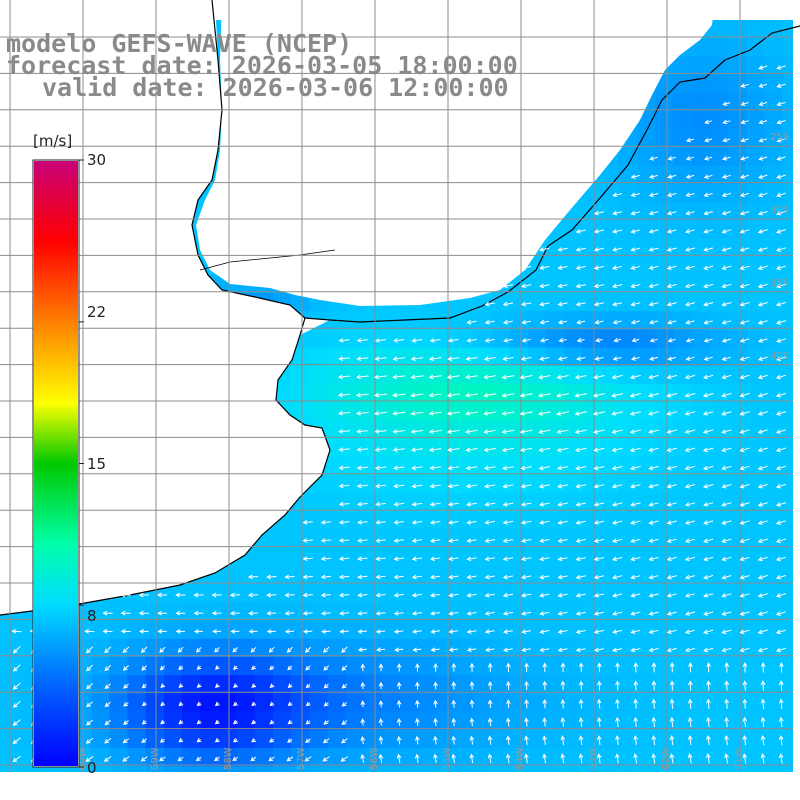  What do you see at coordinates (520, 758) in the screenshot?
I see `longitude-label: 54W` at bounding box center [520, 758].